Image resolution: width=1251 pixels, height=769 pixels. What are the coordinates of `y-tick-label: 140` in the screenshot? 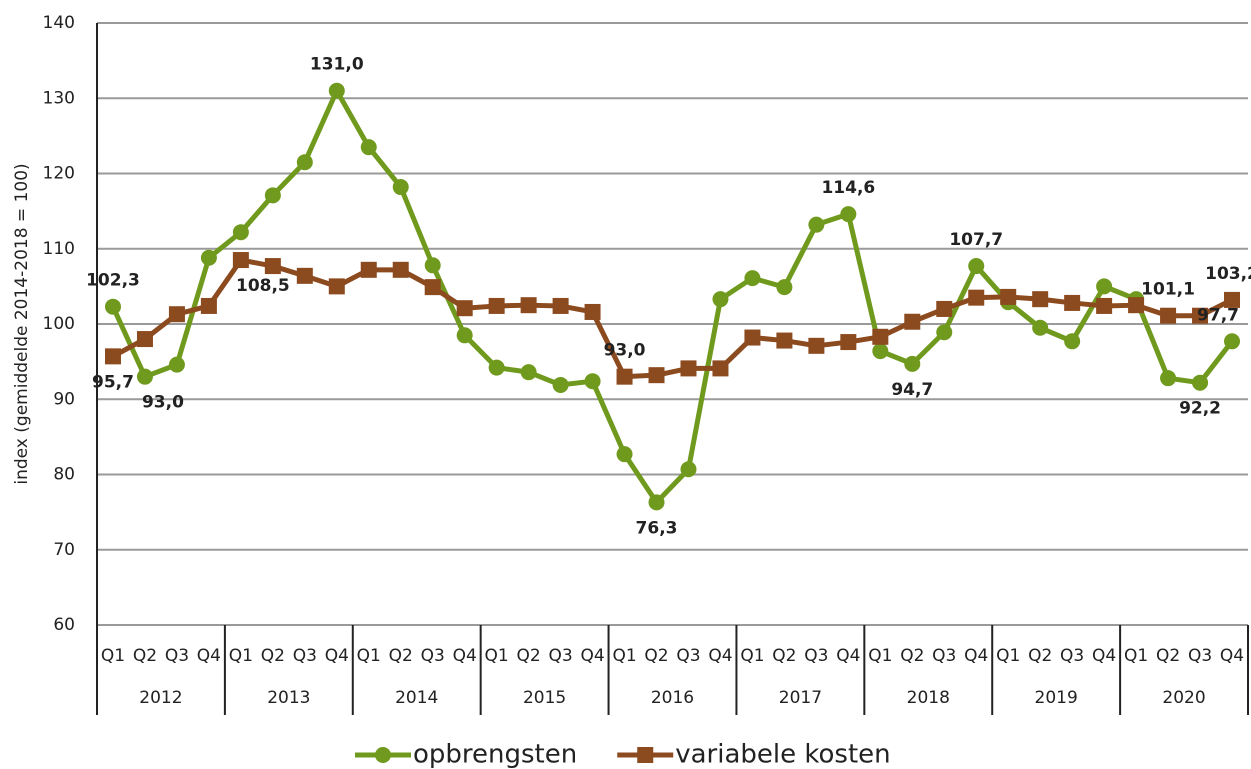 It's located at (59, 23).